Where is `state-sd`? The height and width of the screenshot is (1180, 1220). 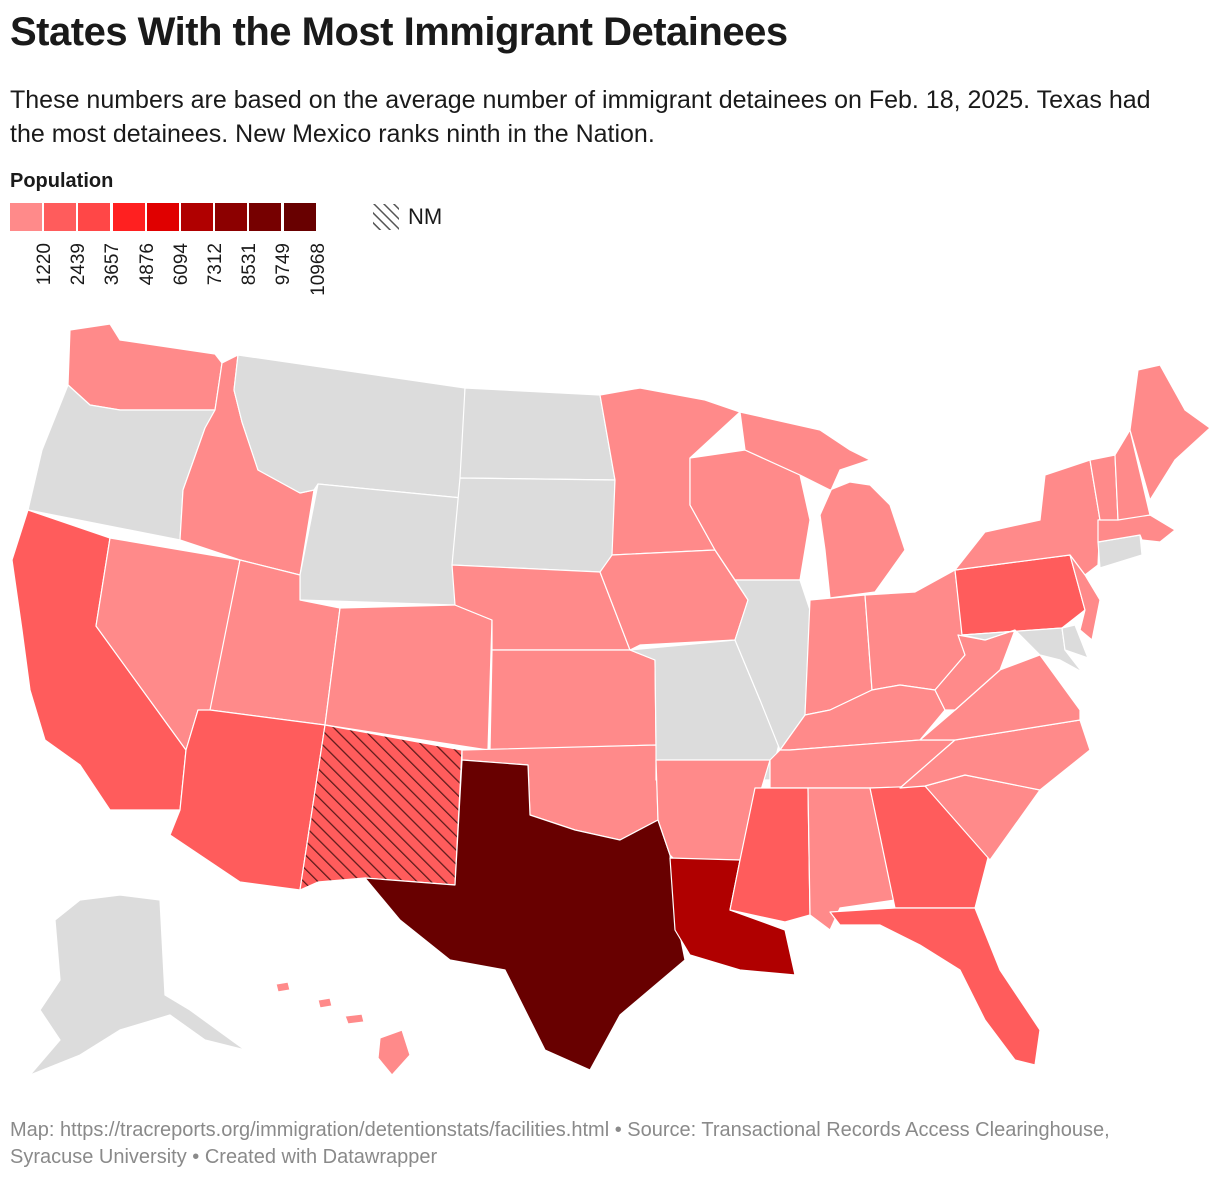
state-sd is located at coordinates (533, 528).